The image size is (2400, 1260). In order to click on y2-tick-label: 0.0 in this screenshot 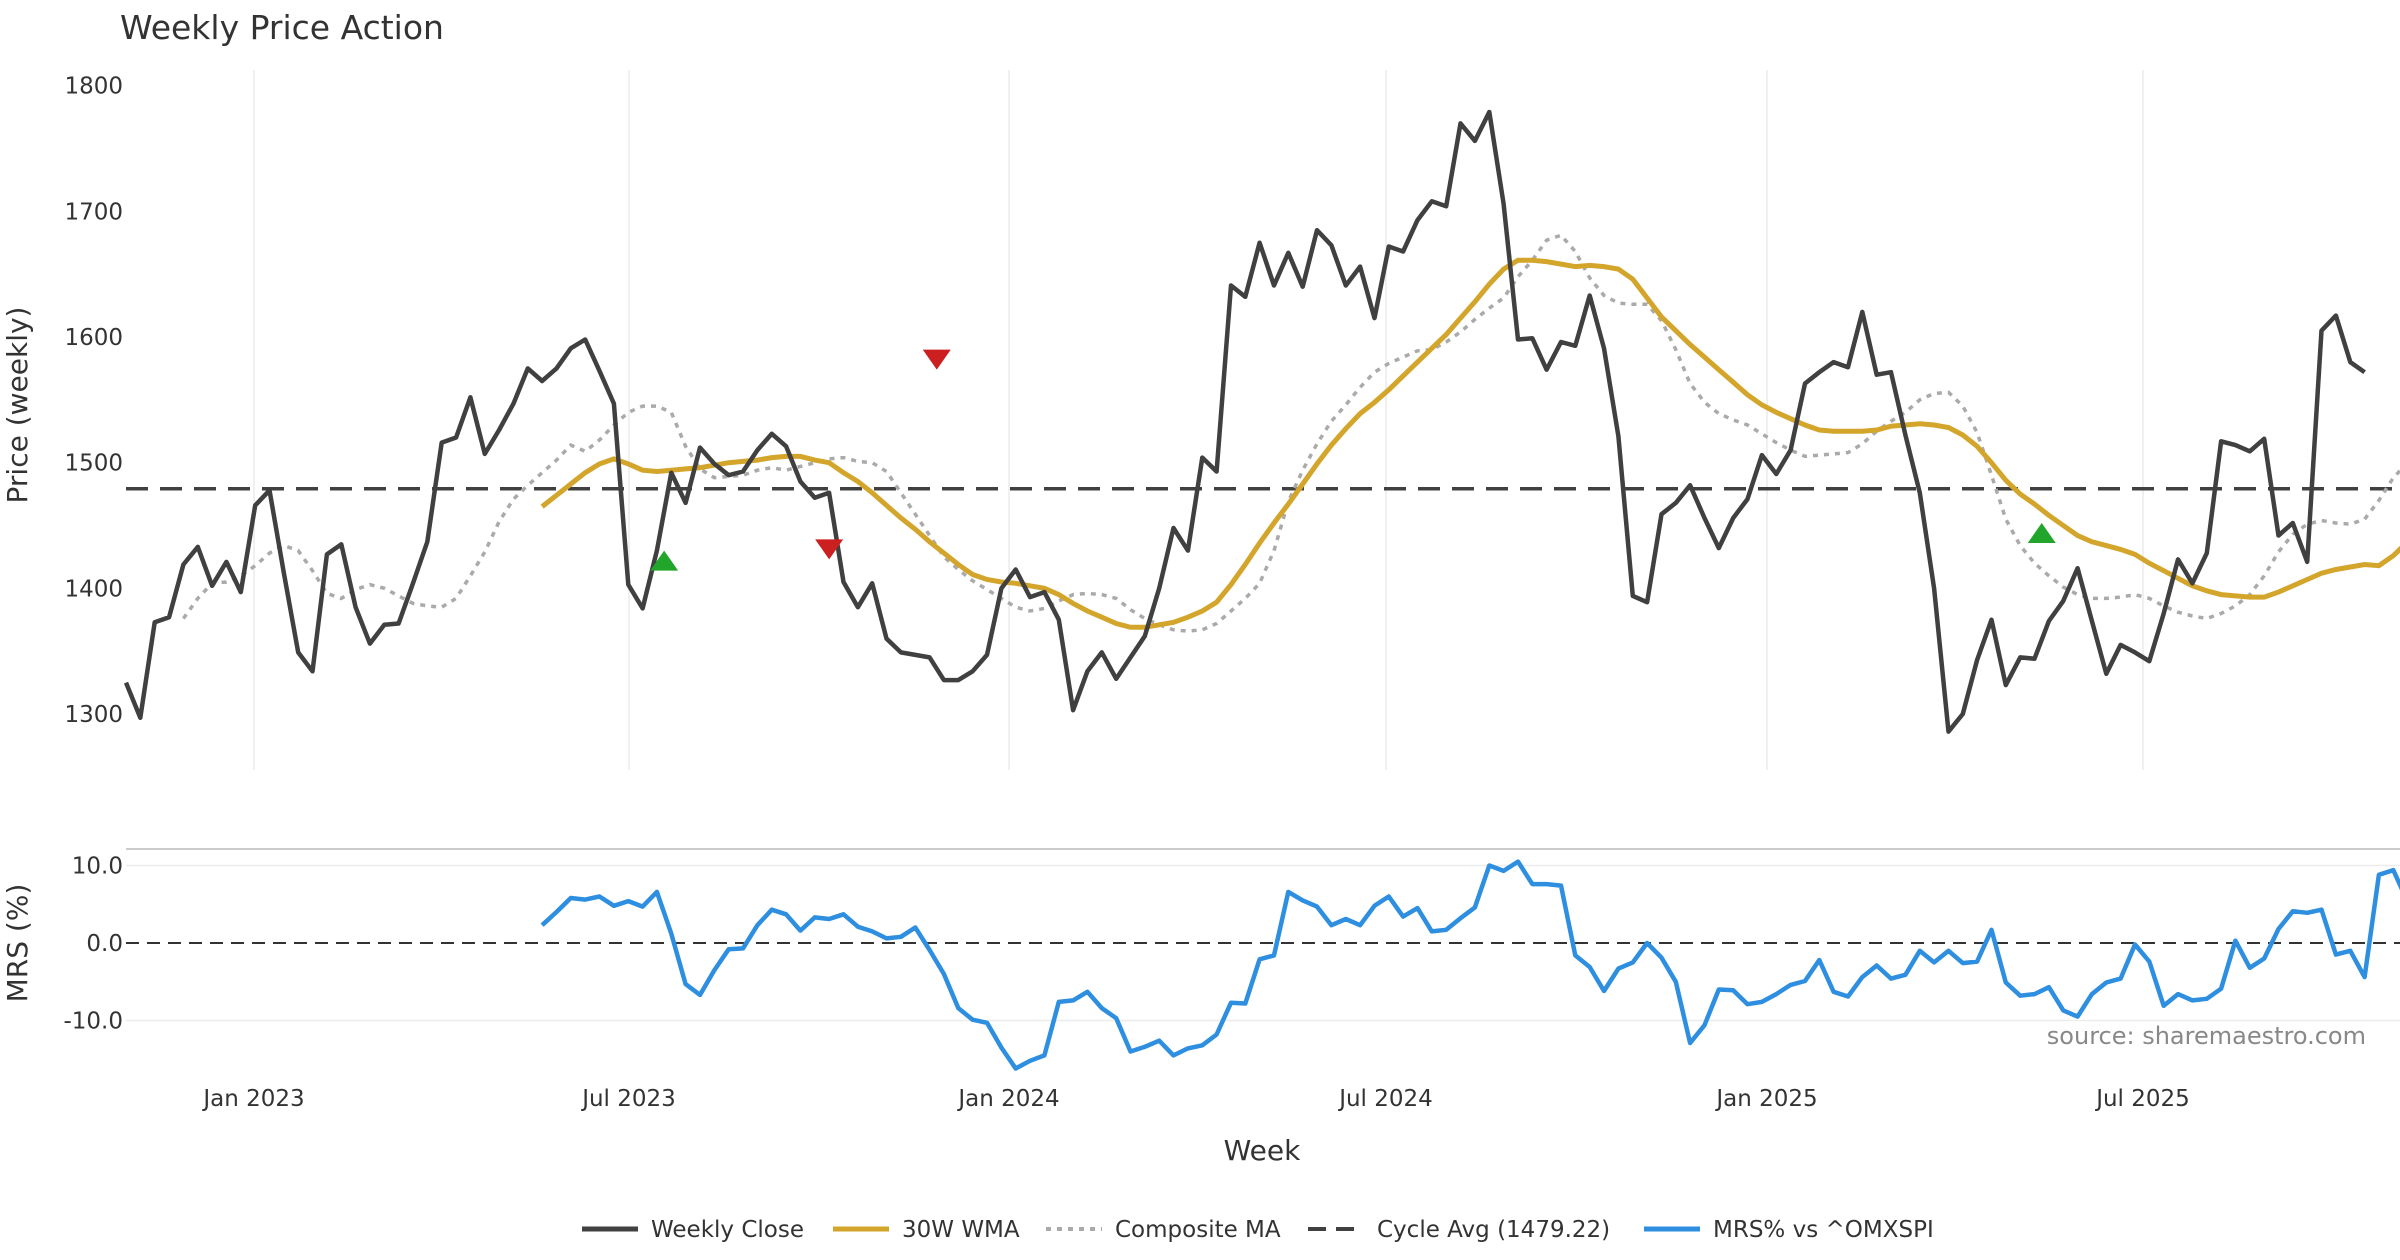, I will do `click(104, 944)`.